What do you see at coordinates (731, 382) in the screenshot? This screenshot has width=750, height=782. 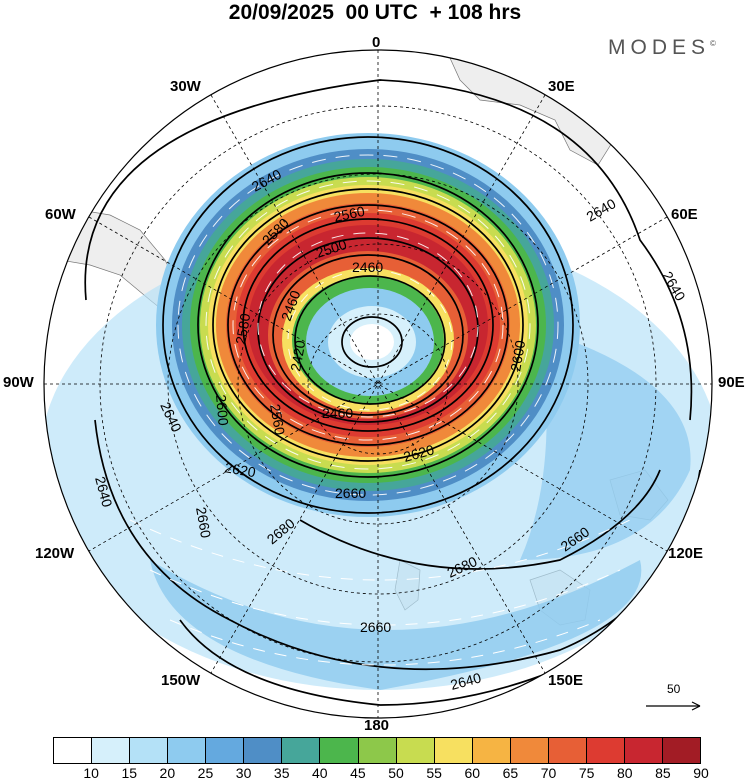 I see `longitude-label: 90E` at bounding box center [731, 382].